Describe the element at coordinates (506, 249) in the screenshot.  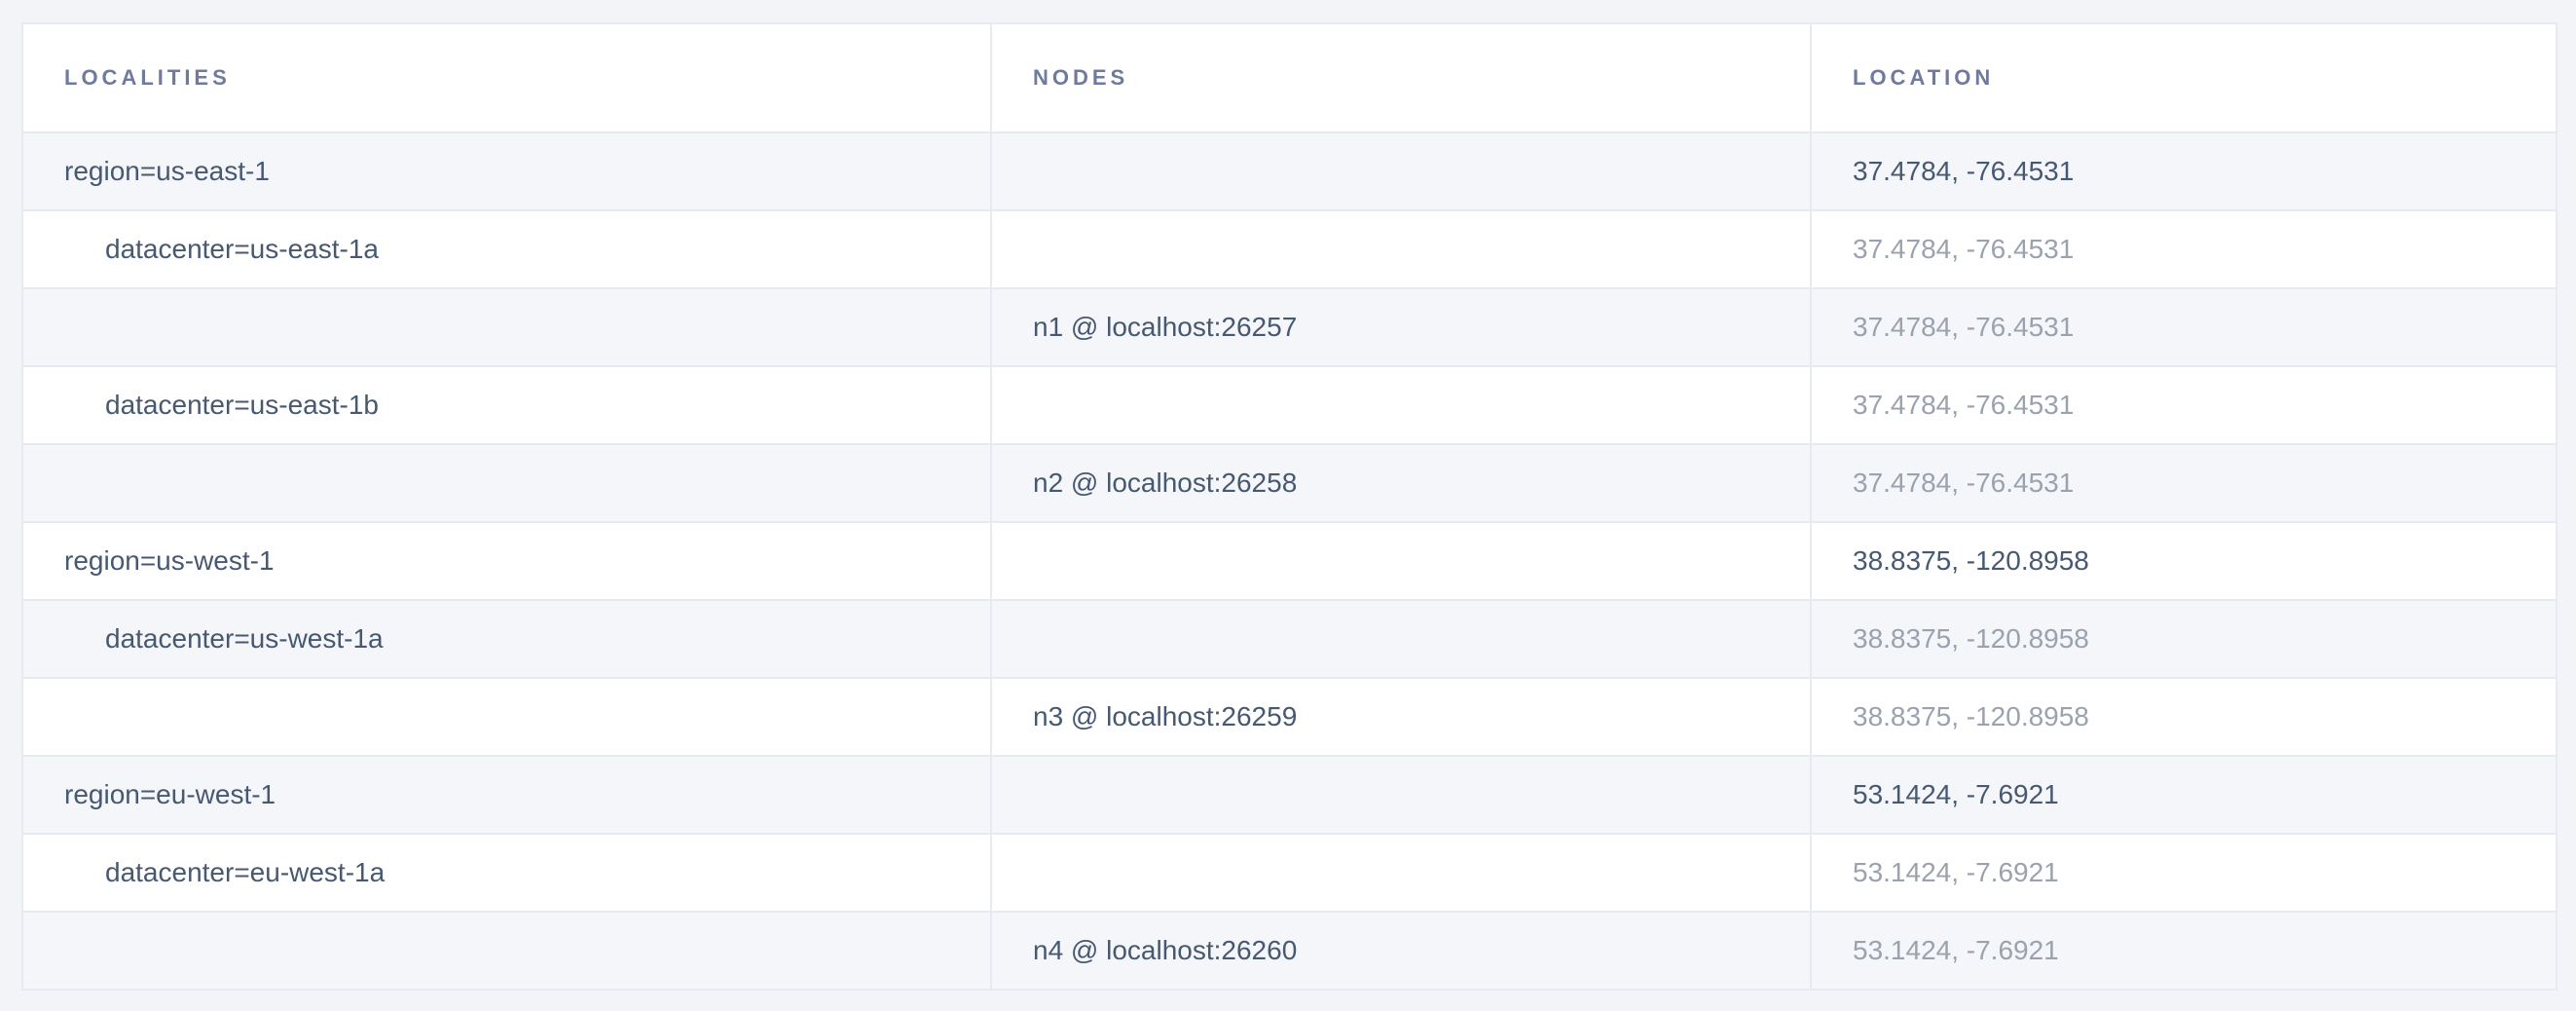
I see `locality-cell: datacenter=us-east-1a` at that location.